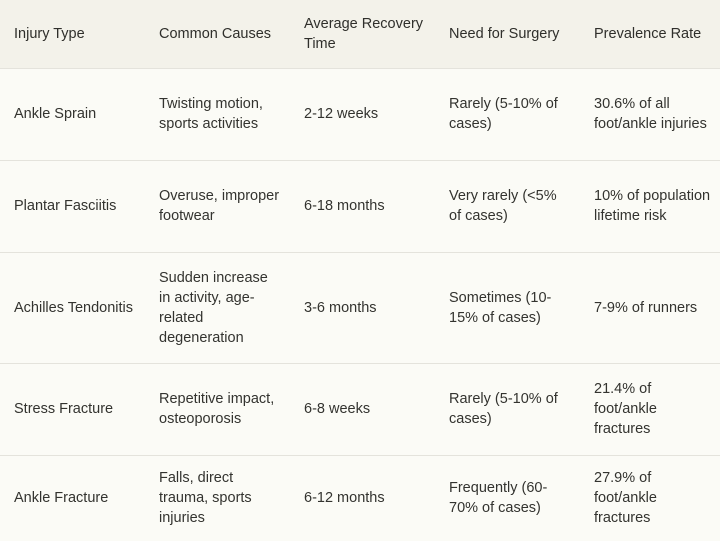 Image resolution: width=720 pixels, height=541 pixels. What do you see at coordinates (64, 409) in the screenshot?
I see `cell-injury-type: Stress Fracture` at bounding box center [64, 409].